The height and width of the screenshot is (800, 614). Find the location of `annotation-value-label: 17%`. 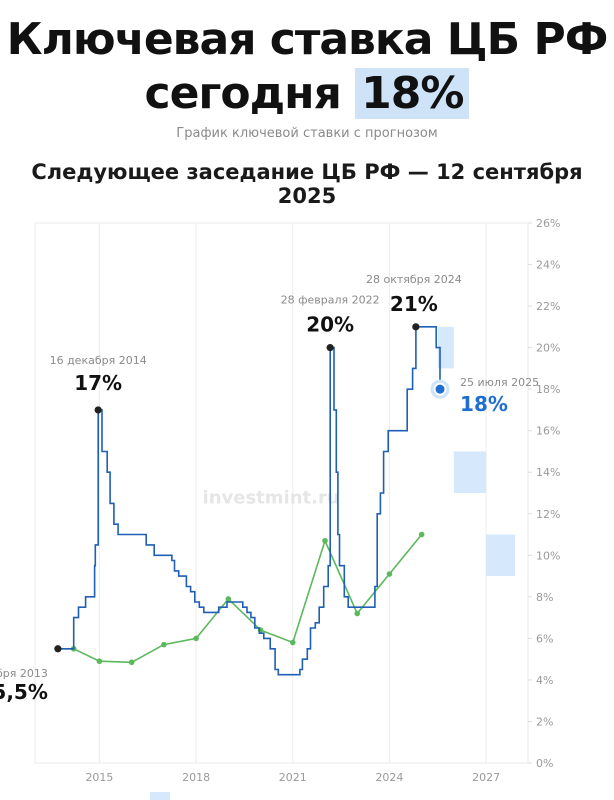

annotation-value-label: 17% is located at coordinates (98, 383).